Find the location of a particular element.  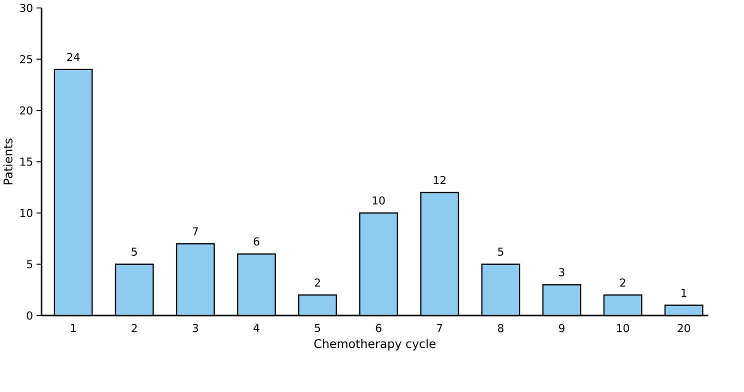

x-tick-label: 5 is located at coordinates (317, 328).